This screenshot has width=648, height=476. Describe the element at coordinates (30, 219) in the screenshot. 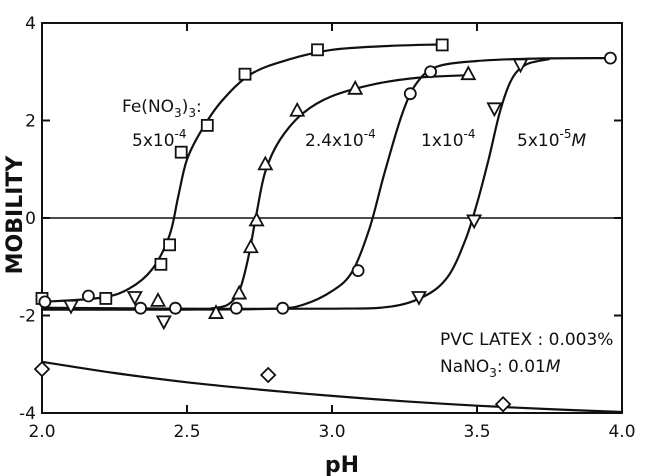

I see `y-tick-label: 0` at that location.